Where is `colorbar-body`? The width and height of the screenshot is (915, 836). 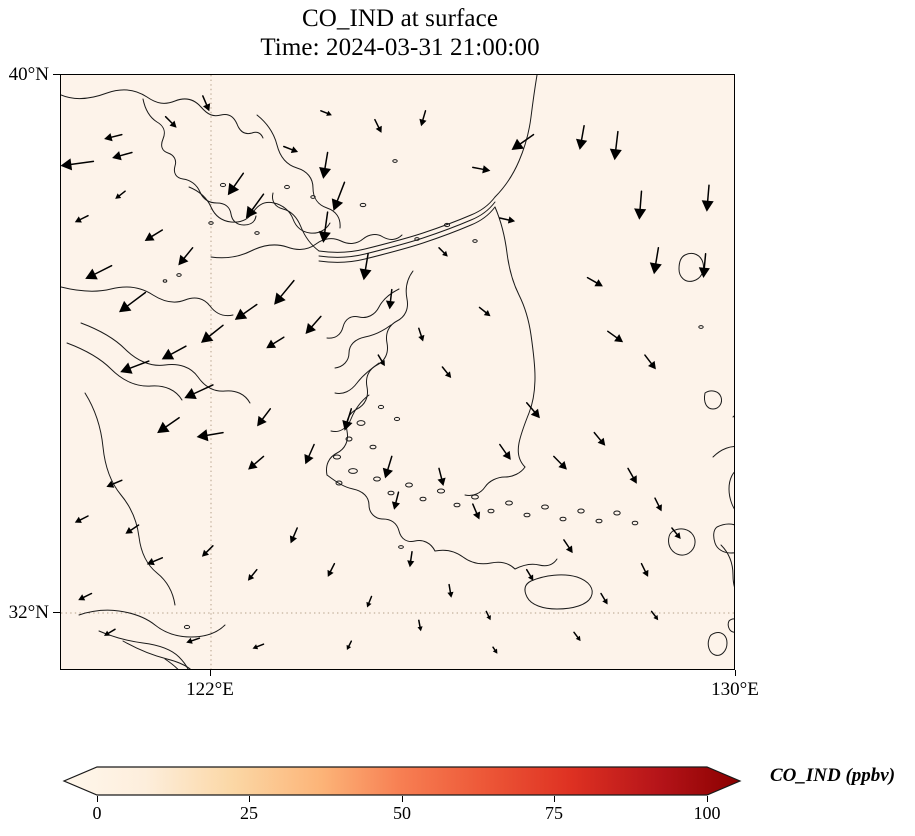 colorbar-body is located at coordinates (402, 781).